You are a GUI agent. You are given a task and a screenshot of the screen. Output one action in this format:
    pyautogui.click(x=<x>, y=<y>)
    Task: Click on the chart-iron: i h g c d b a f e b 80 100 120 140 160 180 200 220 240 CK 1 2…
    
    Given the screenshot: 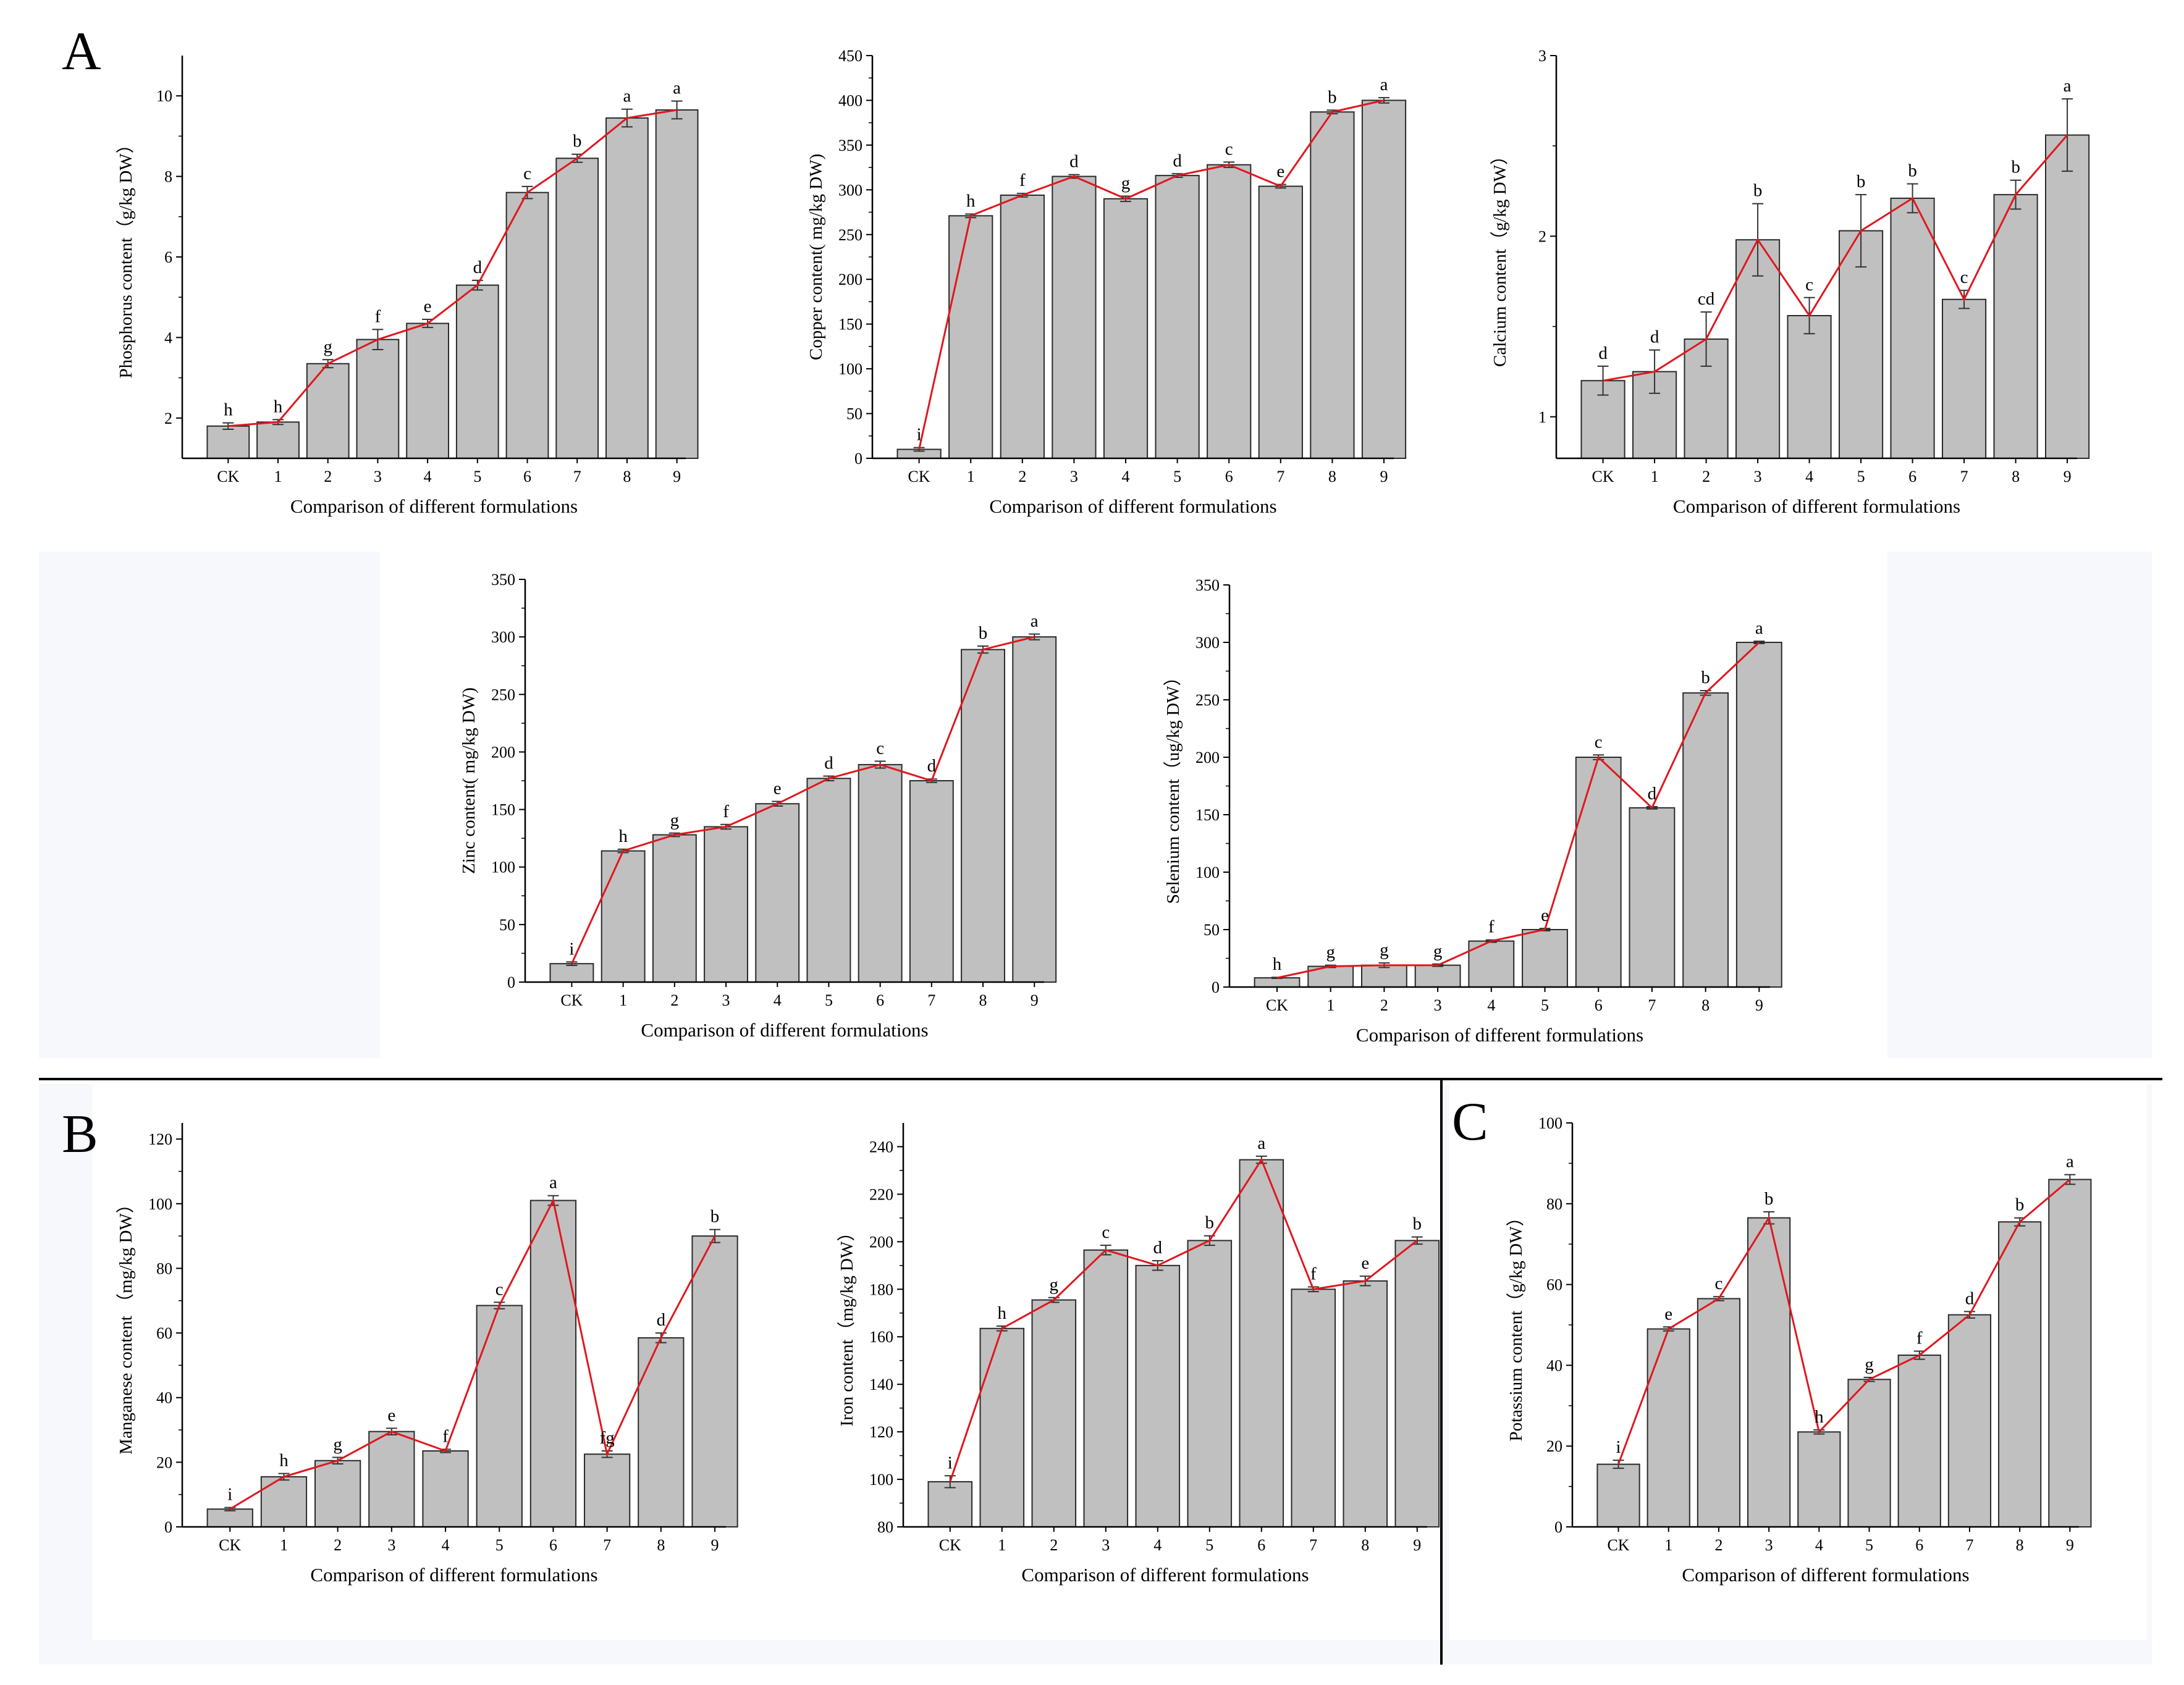 What is the action you would take?
    pyautogui.click(x=1138, y=1354)
    